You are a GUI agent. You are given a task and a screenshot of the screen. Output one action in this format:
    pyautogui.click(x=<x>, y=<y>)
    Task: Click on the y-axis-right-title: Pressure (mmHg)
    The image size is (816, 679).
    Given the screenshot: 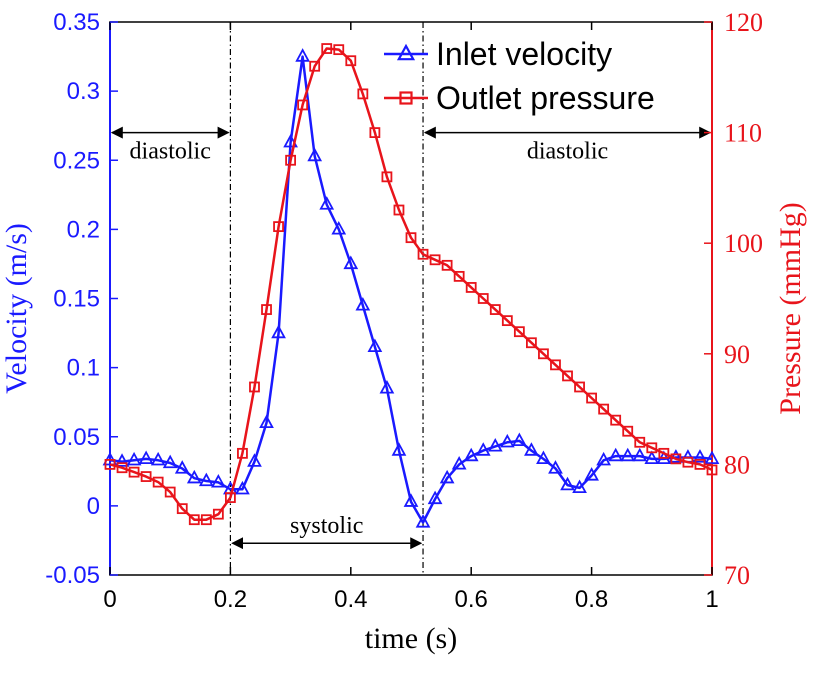 What is the action you would take?
    pyautogui.click(x=790, y=308)
    